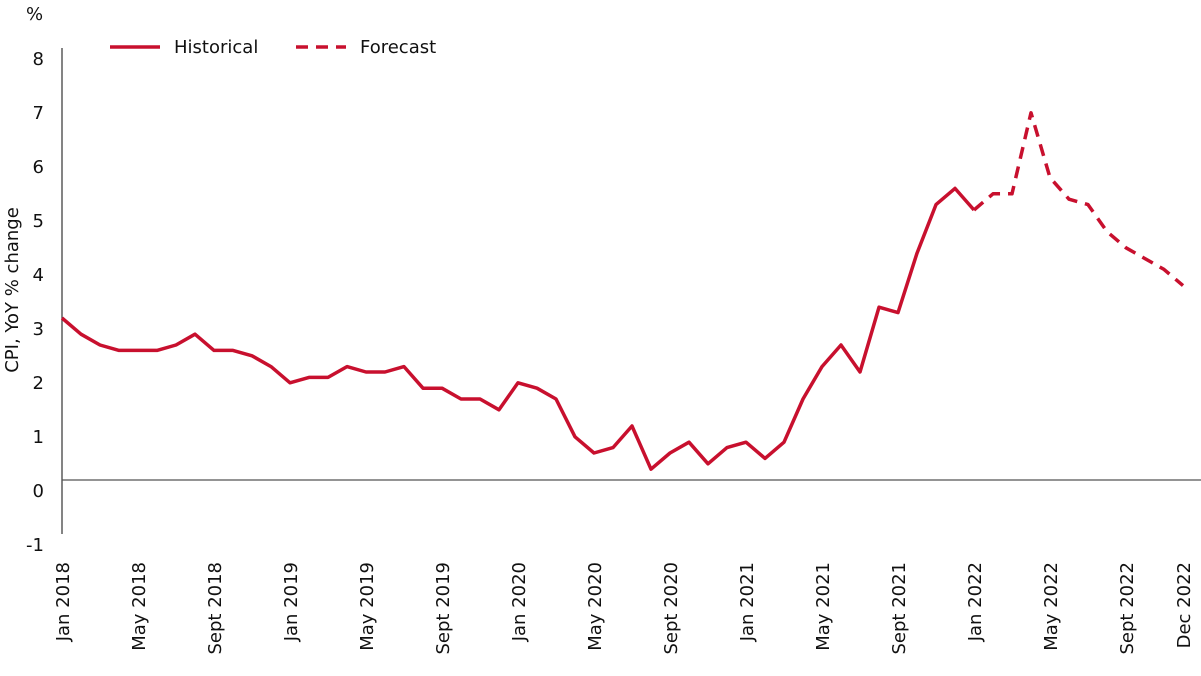 Image resolution: width=1201 pixels, height=676 pixels. What do you see at coordinates (975, 602) in the screenshot?
I see `x-tick-label: Jan 2022` at bounding box center [975, 602].